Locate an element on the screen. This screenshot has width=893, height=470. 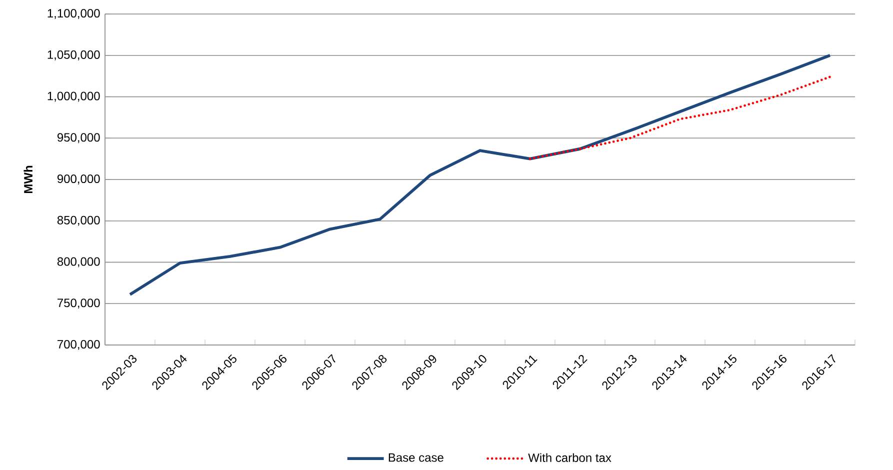
y-tick-label: 1,050,000 is located at coordinates (74, 55).